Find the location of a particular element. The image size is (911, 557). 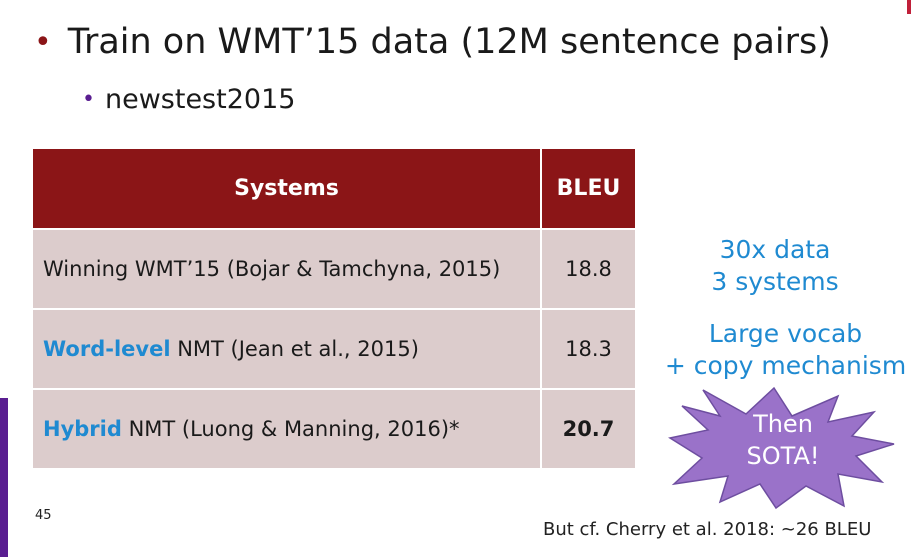

sub-bullet: • newstest2015 is located at coordinates (188, 99).